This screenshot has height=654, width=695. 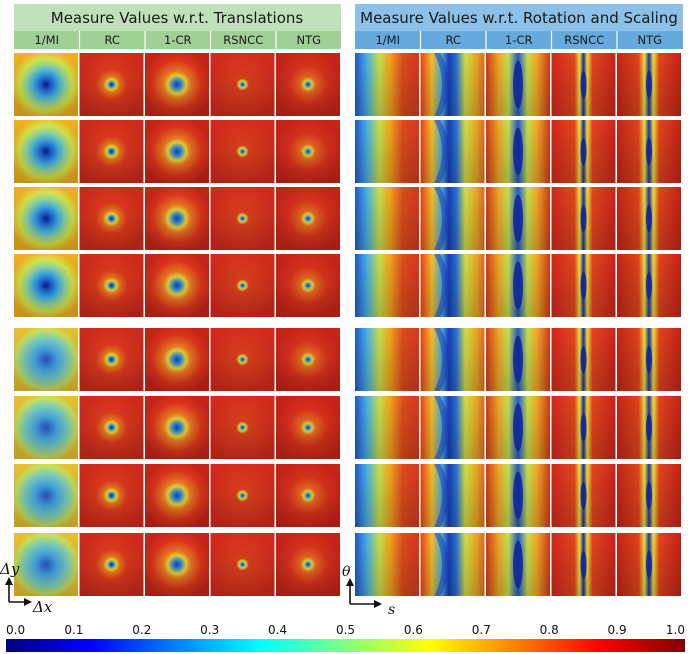 What do you see at coordinates (368, 591) in the screenshot?
I see `rotation-axis-indicator: θ s` at bounding box center [368, 591].